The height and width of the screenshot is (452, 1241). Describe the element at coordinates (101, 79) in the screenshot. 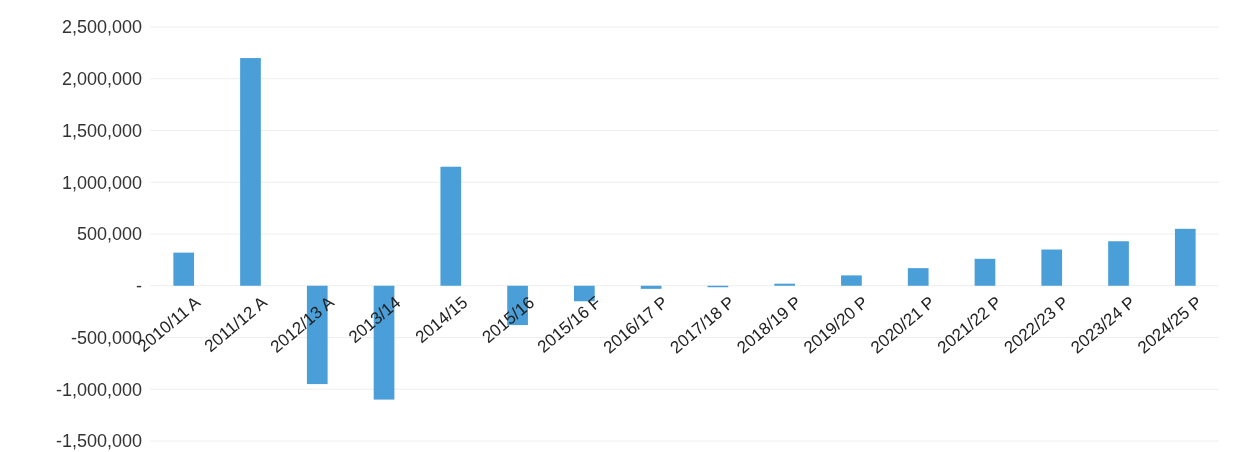

I see `y-tick-label: 2,000,000` at that location.